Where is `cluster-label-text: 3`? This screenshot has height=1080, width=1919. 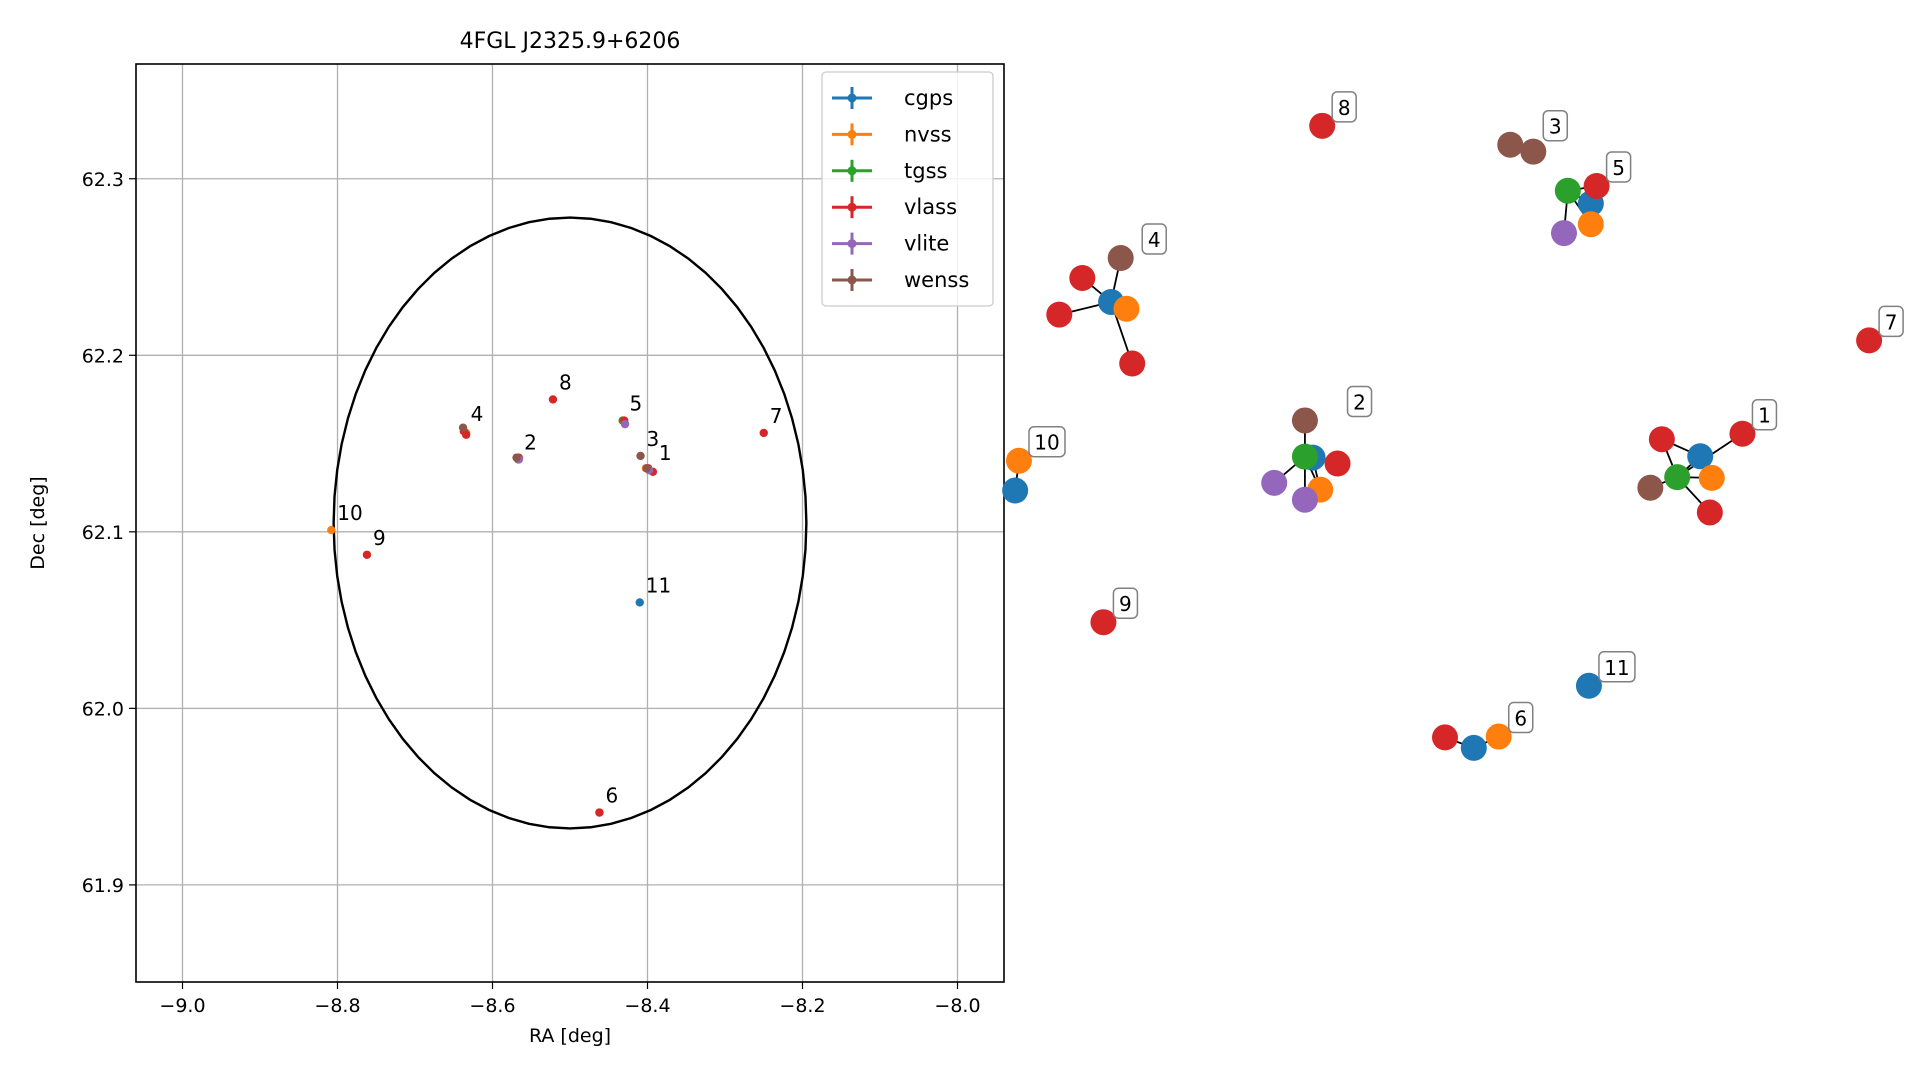 cluster-label-text: 3 is located at coordinates (1555, 127).